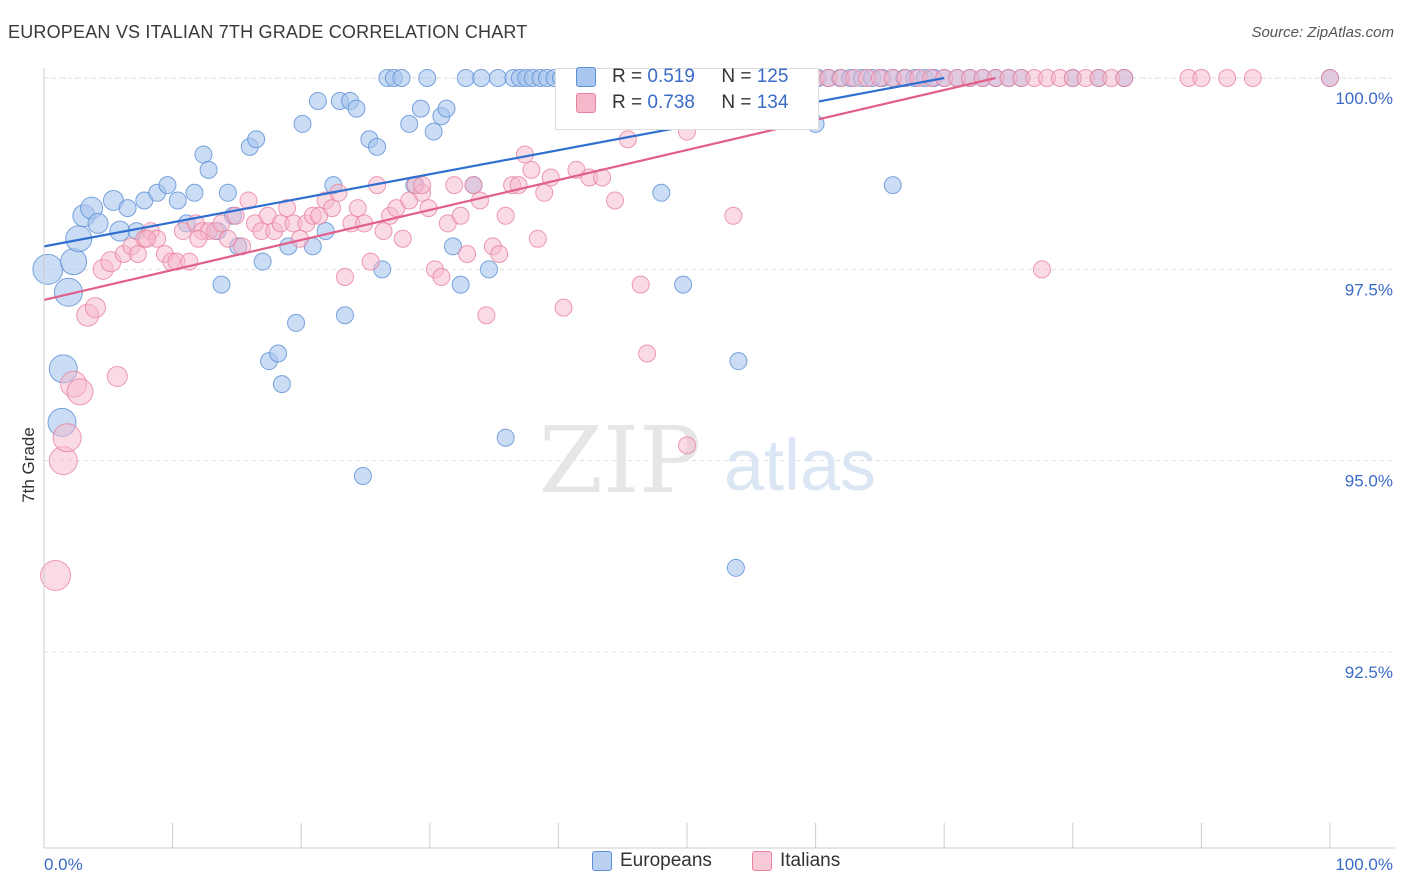 The width and height of the screenshot is (1406, 892). Describe the element at coordinates (800, 466) in the screenshot. I see `watermark-atlas: atlas` at that location.